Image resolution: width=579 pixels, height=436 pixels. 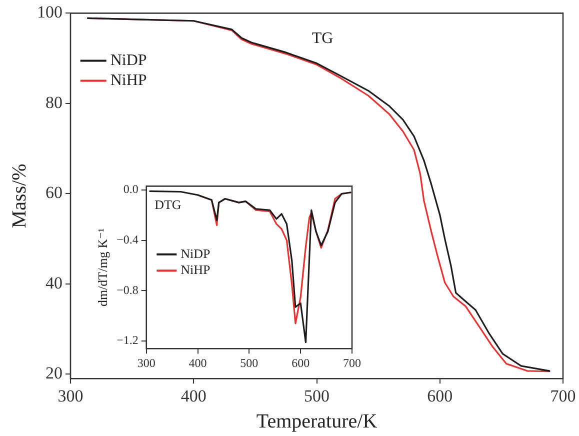 I want to click on y-axis-title: Mass/%, so click(x=19, y=196).